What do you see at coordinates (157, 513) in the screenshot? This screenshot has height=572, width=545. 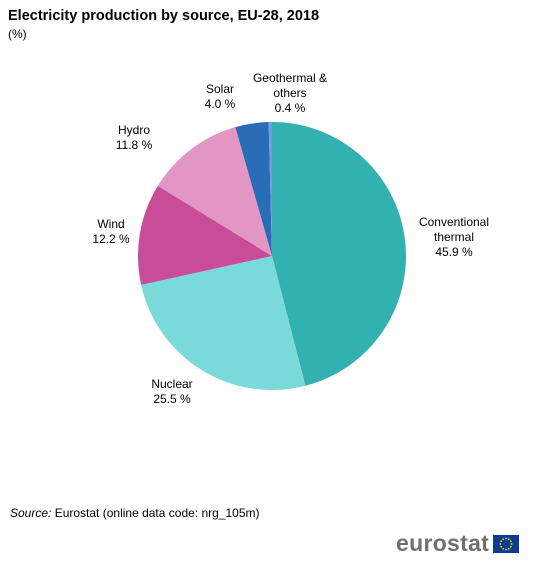 I see `source-text: Eurostat (online data code: nrg_105m)` at bounding box center [157, 513].